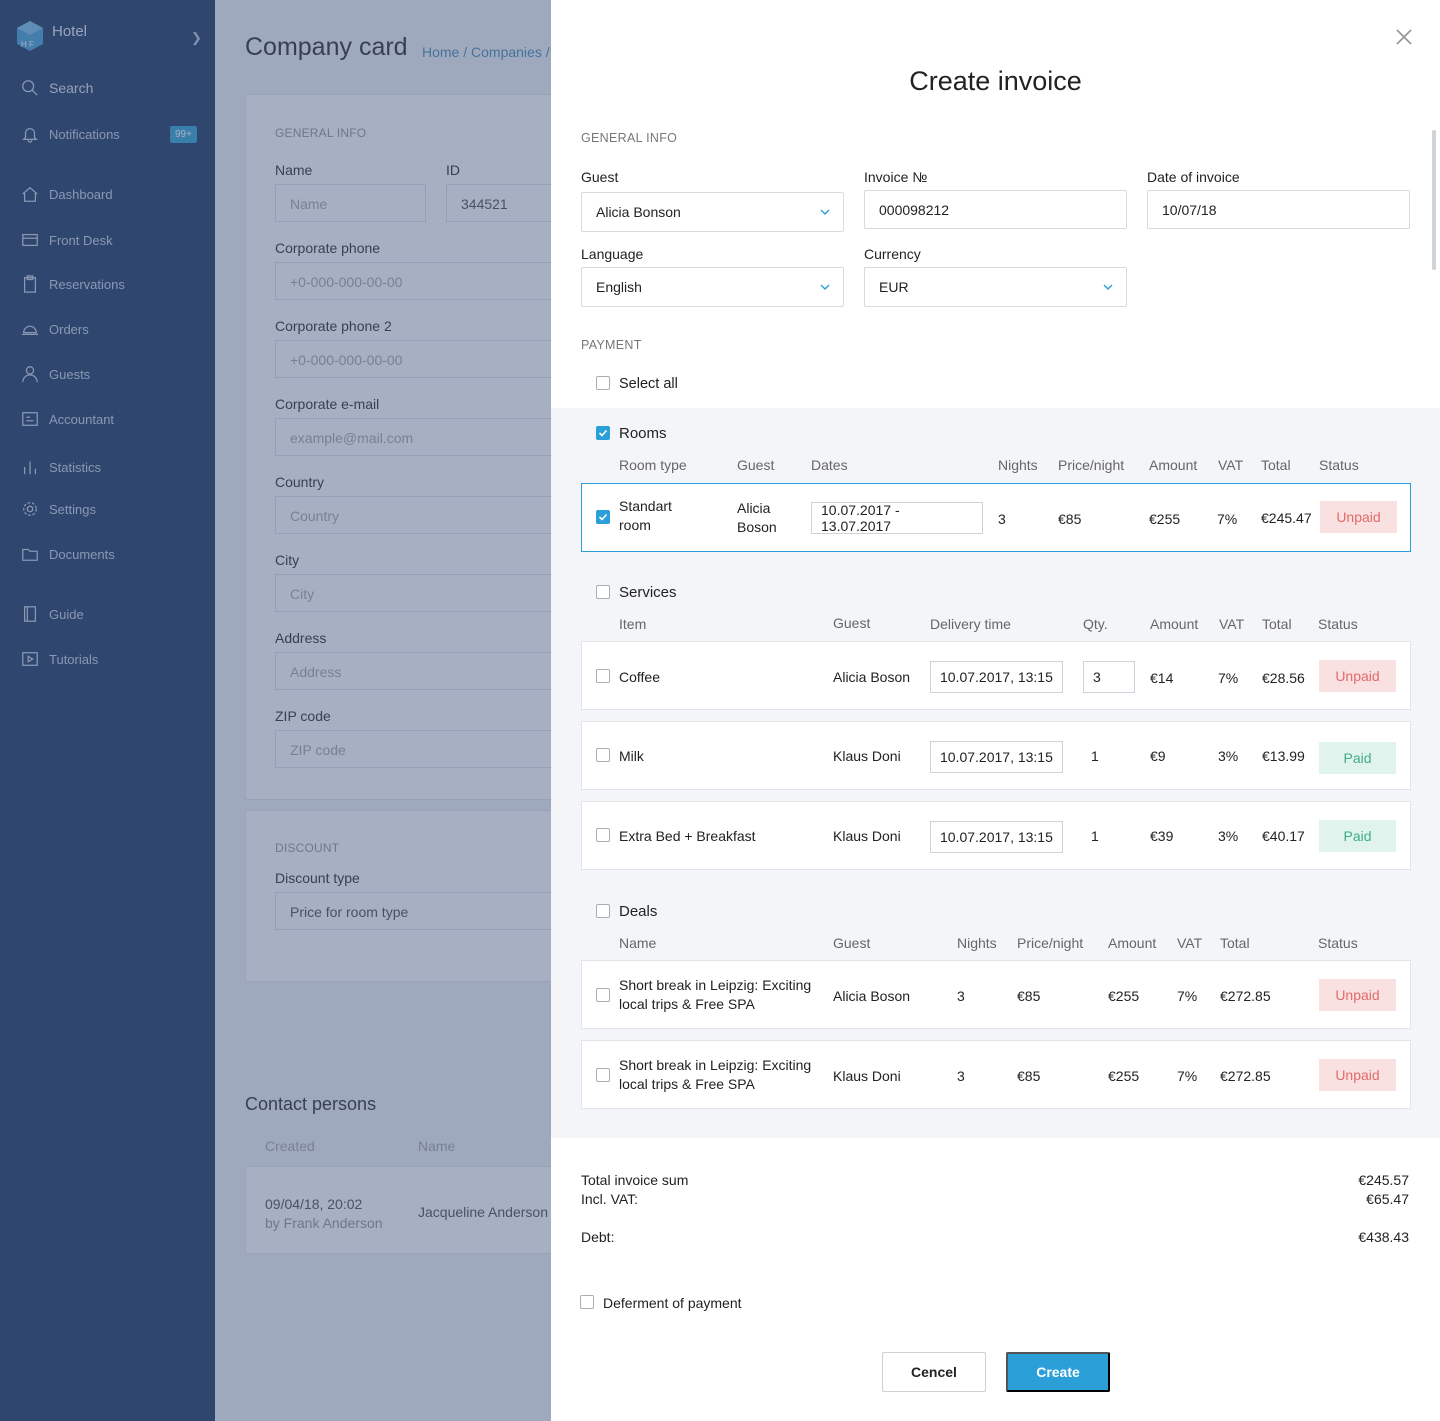 The height and width of the screenshot is (1421, 1440). What do you see at coordinates (506, 203) in the screenshot?
I see `id-input: 344521` at bounding box center [506, 203].